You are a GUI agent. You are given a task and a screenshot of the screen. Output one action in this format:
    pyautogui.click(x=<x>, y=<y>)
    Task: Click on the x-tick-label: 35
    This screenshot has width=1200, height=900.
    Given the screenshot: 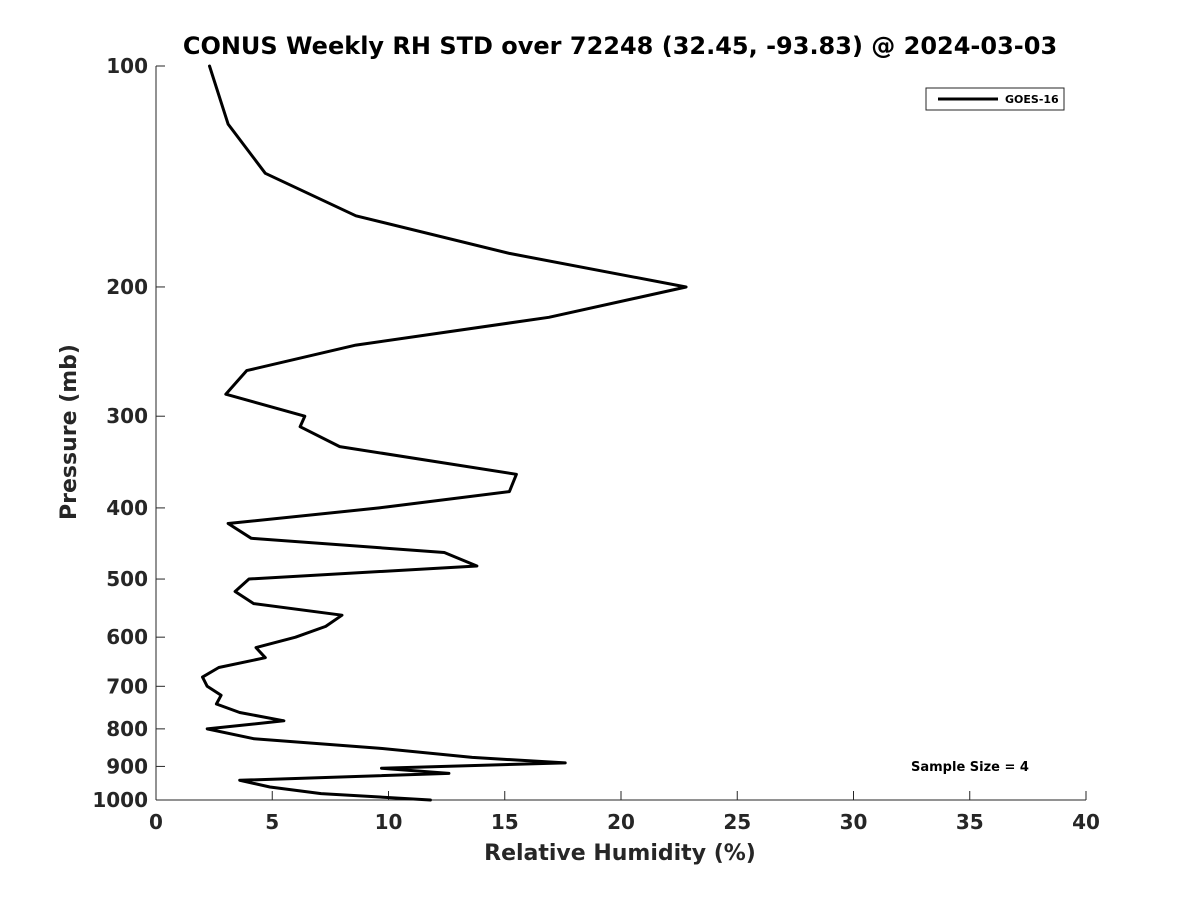 What is the action you would take?
    pyautogui.click(x=970, y=822)
    